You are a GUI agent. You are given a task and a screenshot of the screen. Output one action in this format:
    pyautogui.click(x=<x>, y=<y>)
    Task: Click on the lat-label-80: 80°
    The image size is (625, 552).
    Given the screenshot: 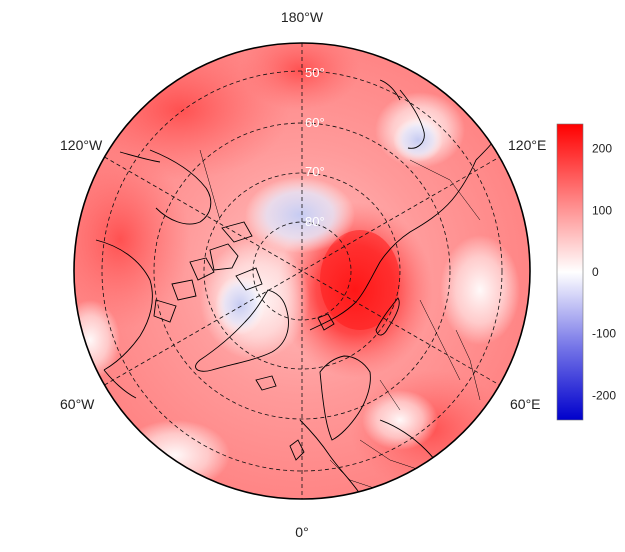 What is the action you would take?
    pyautogui.click(x=315, y=221)
    